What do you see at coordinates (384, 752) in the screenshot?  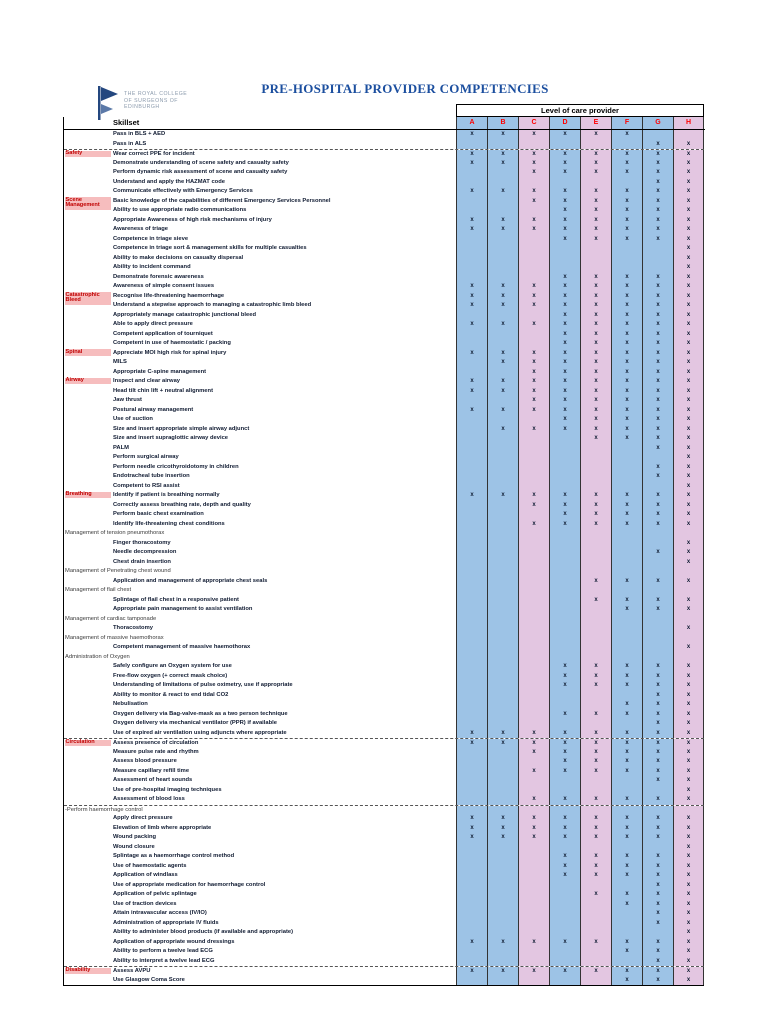 I see `skill-row: Measure pulse rate and rhythm x x x x x x` at bounding box center [384, 752].